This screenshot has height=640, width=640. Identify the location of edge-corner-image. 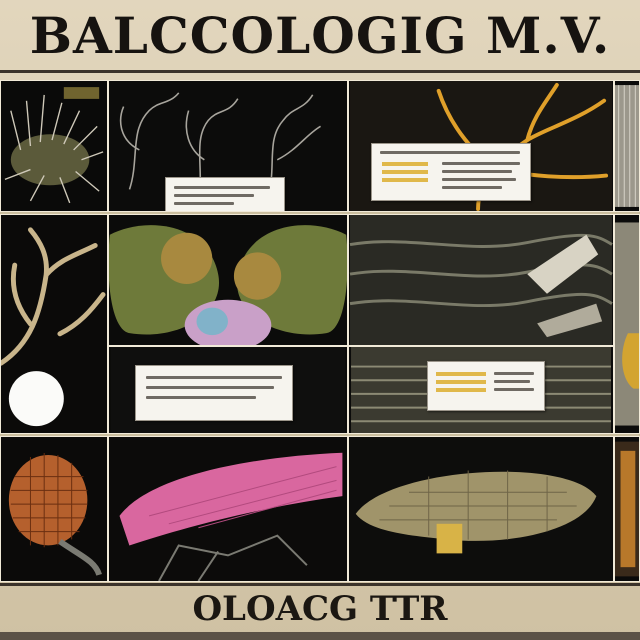
(627, 509).